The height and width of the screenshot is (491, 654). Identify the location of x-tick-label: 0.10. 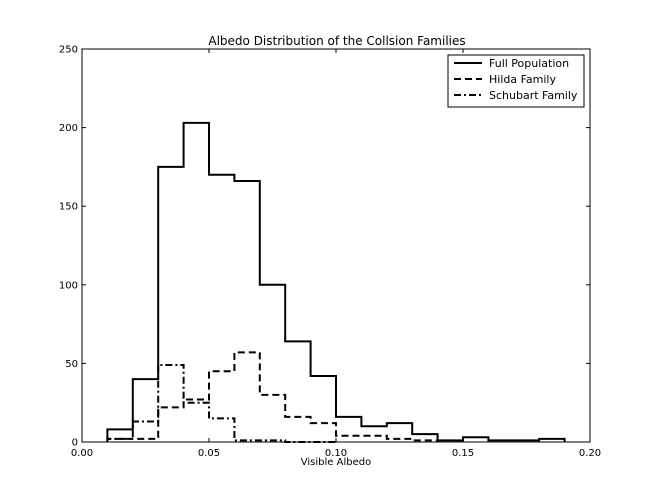
(336, 453).